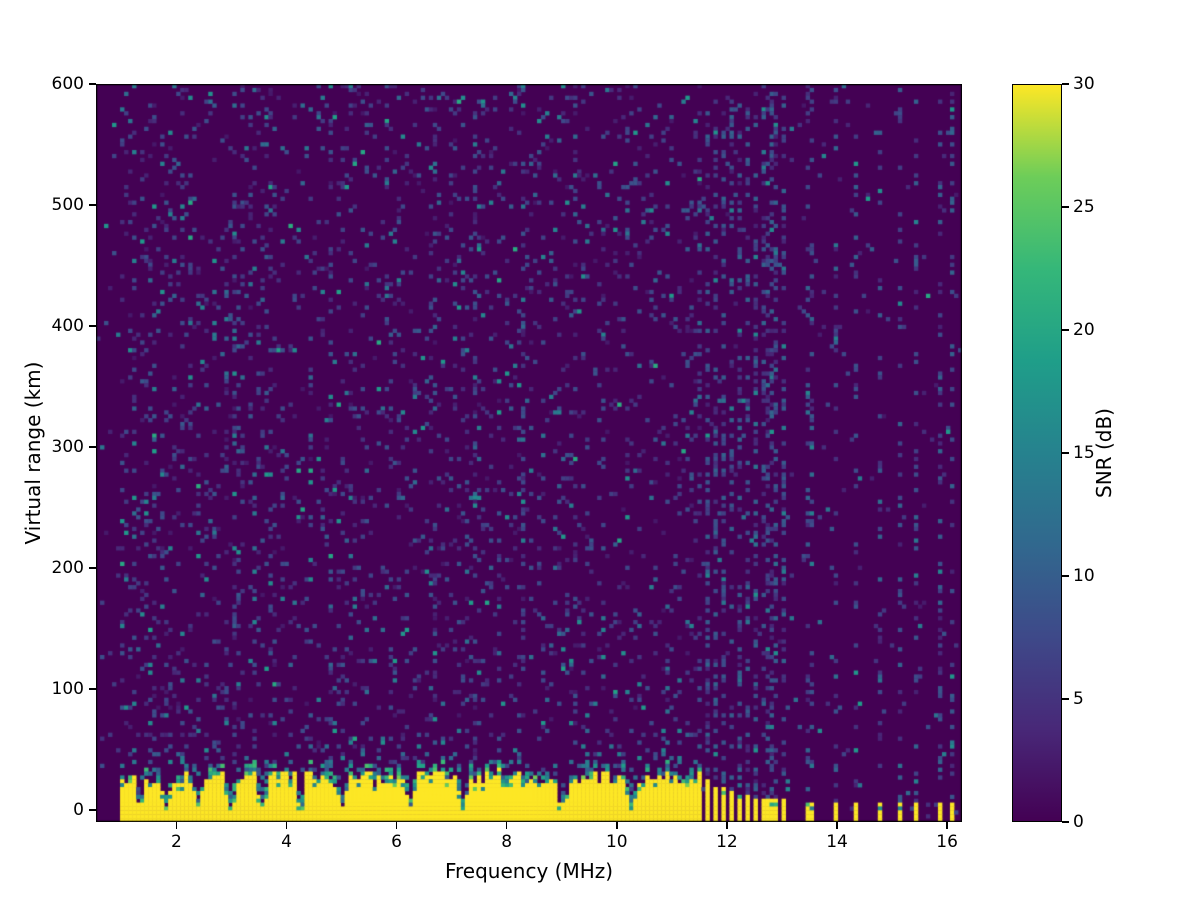 The image size is (1200, 900). Describe the element at coordinates (67, 325) in the screenshot. I see `y-tick-label: 400` at that location.